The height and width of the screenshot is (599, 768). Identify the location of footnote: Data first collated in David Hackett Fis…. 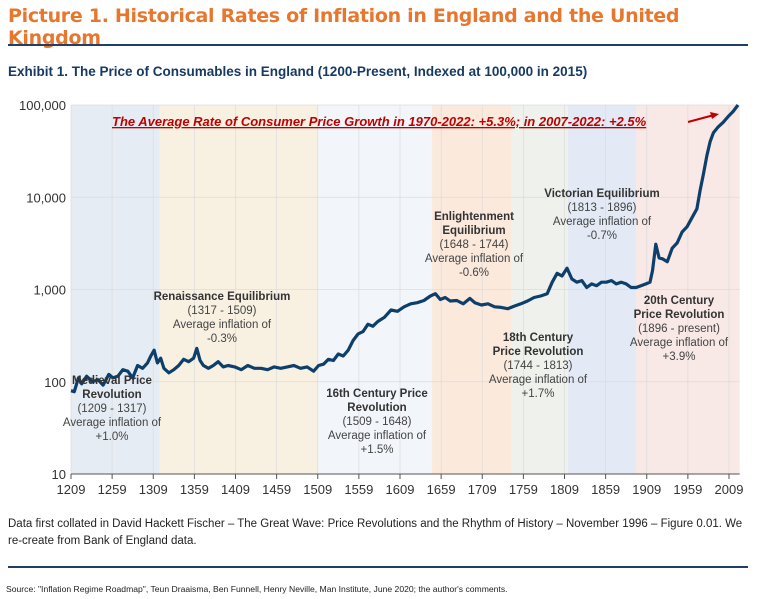
(375, 532).